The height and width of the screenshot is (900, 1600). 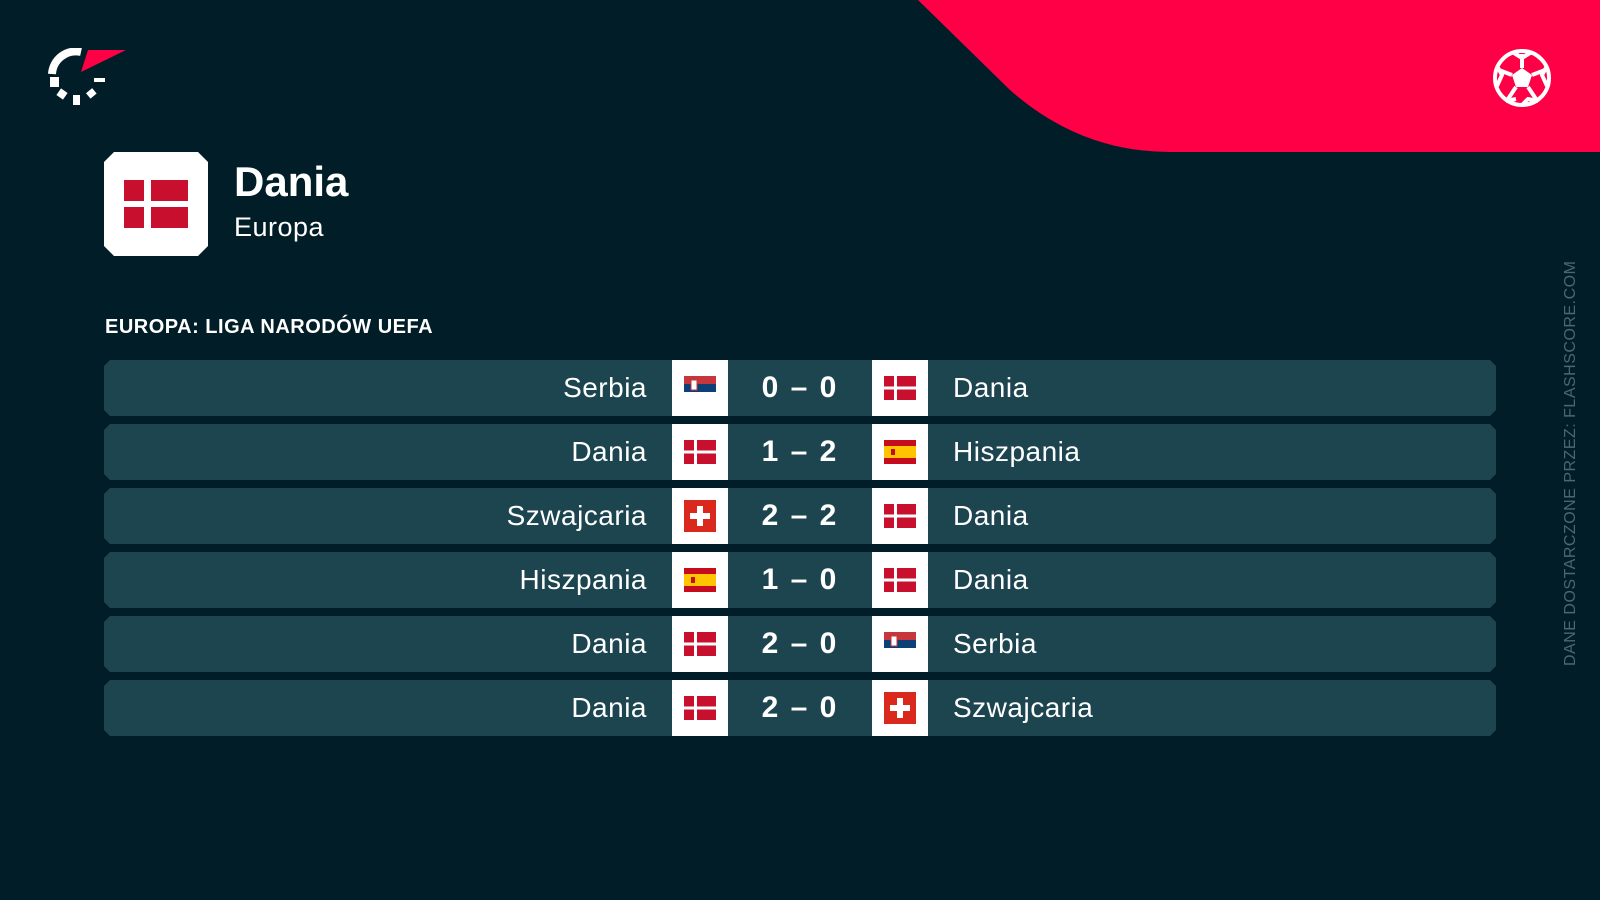 I want to click on match-row: Serbia 0 – 0 Dania, so click(x=800, y=388).